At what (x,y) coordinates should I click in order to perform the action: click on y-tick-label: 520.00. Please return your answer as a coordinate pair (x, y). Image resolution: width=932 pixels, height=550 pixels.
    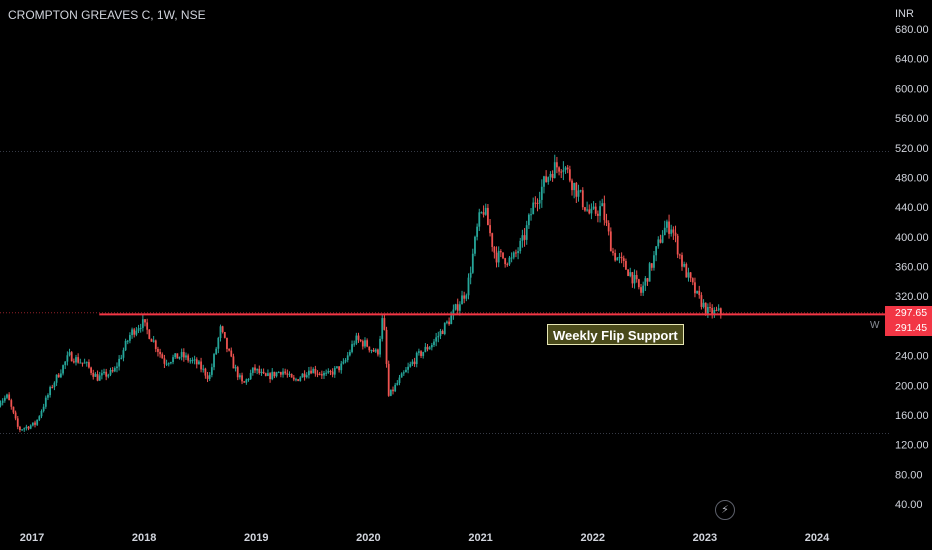
    Looking at the image, I should click on (912, 149).